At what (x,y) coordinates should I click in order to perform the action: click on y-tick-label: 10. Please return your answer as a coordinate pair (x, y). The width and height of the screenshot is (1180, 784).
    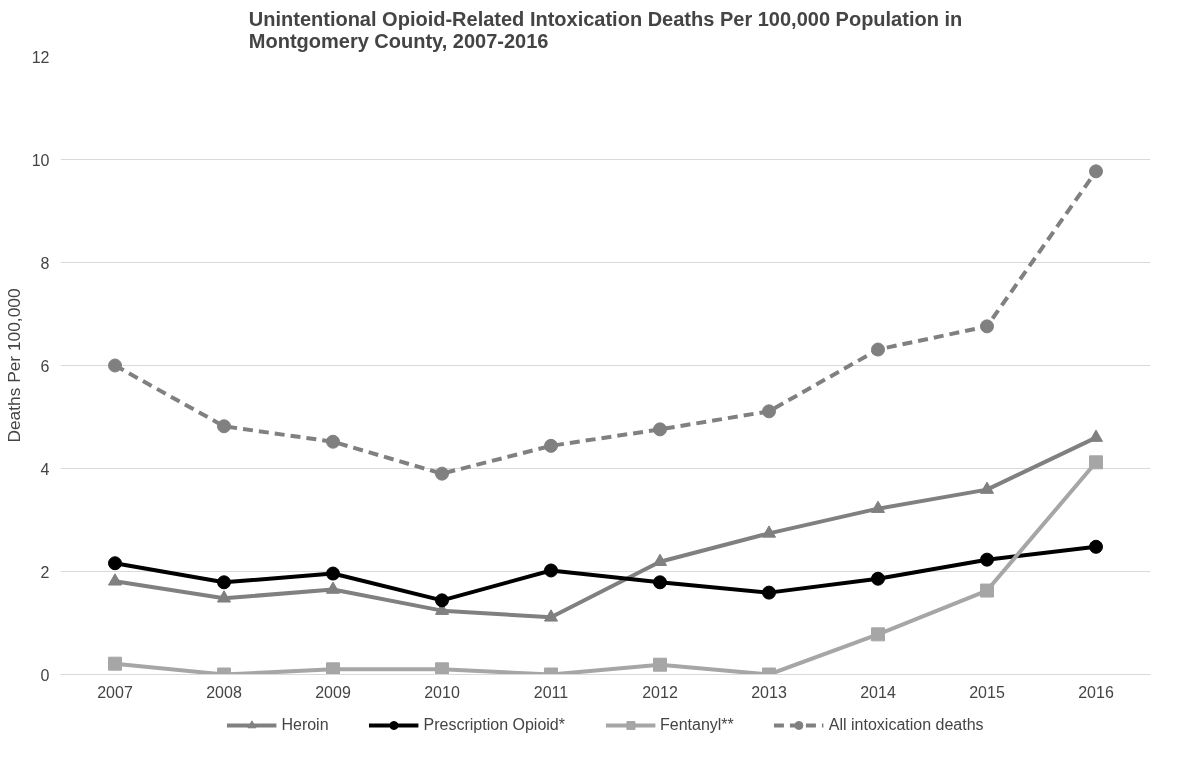
    Looking at the image, I should click on (40, 160).